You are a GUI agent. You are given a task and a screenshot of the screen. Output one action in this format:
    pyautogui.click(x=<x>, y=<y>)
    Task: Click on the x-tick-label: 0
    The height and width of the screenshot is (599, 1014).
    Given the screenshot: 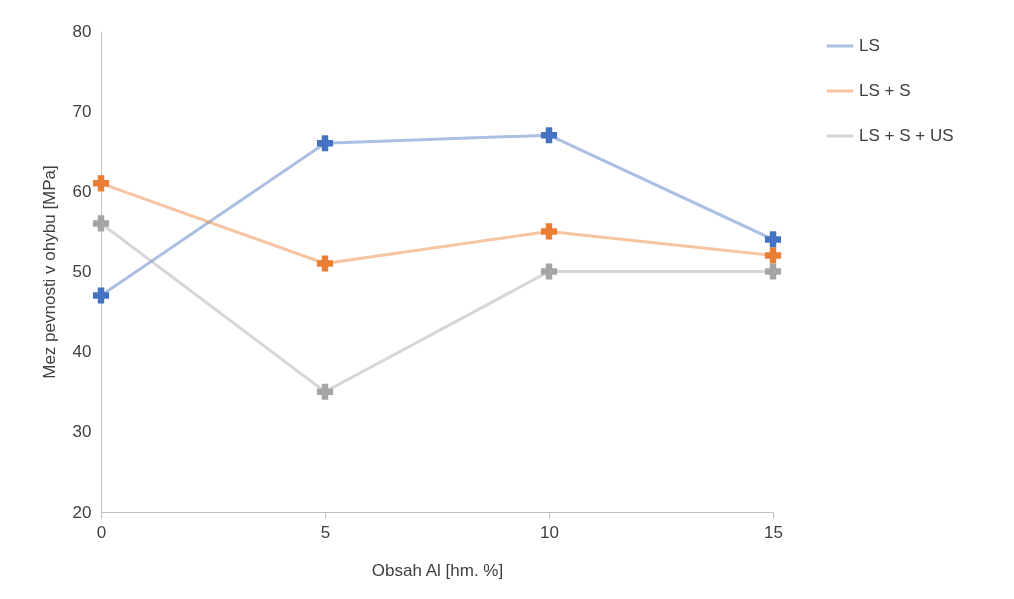 What is the action you would take?
    pyautogui.click(x=101, y=532)
    